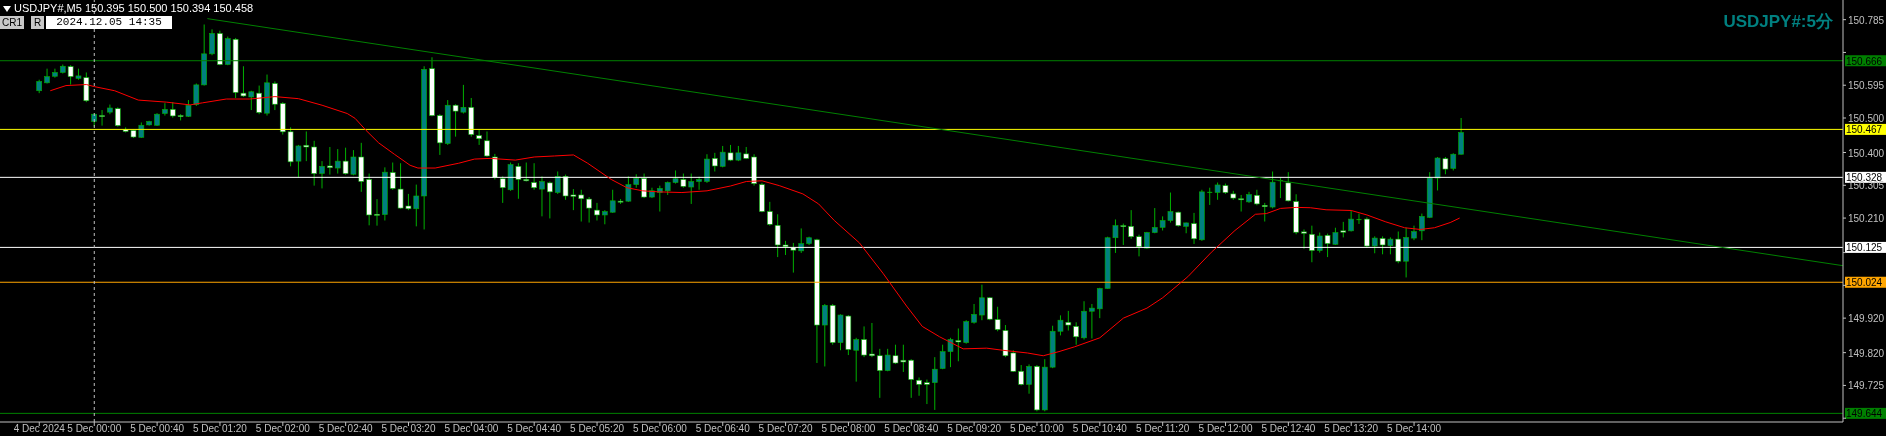 The height and width of the screenshot is (436, 1886). What do you see at coordinates (408, 428) in the screenshot?
I see `x-tick-label: 5 Dec 03:20` at bounding box center [408, 428].